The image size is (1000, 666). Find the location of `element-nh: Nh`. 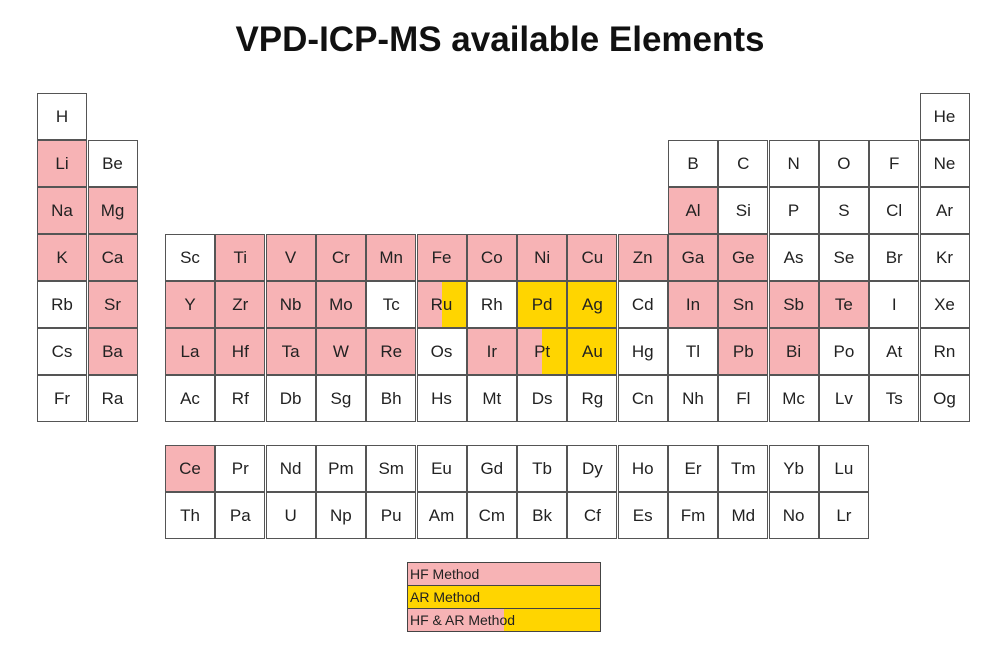

element-nh: Nh is located at coordinates (693, 398).